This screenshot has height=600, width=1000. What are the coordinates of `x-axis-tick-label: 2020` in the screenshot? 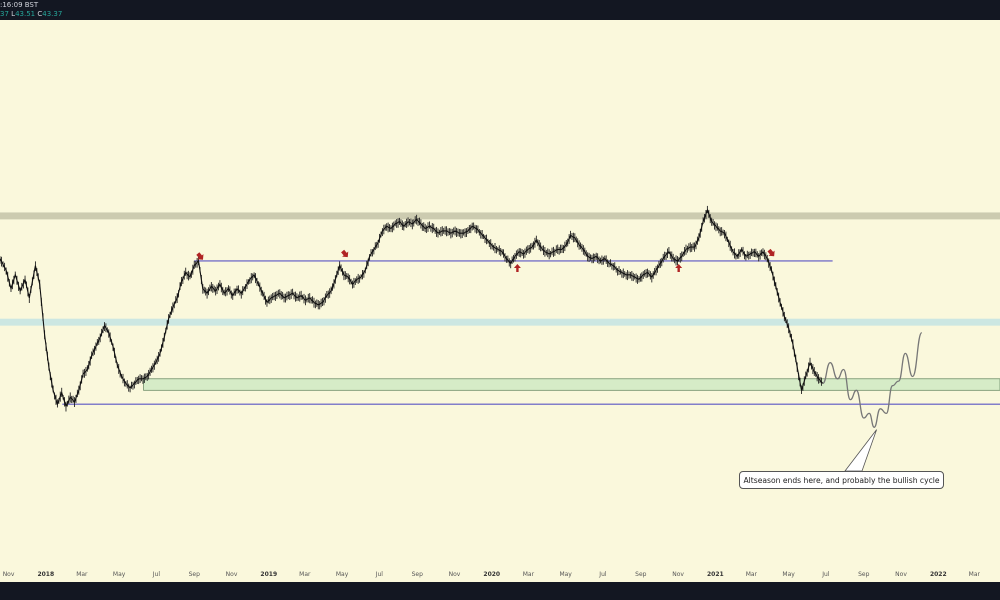 It's located at (491, 574).